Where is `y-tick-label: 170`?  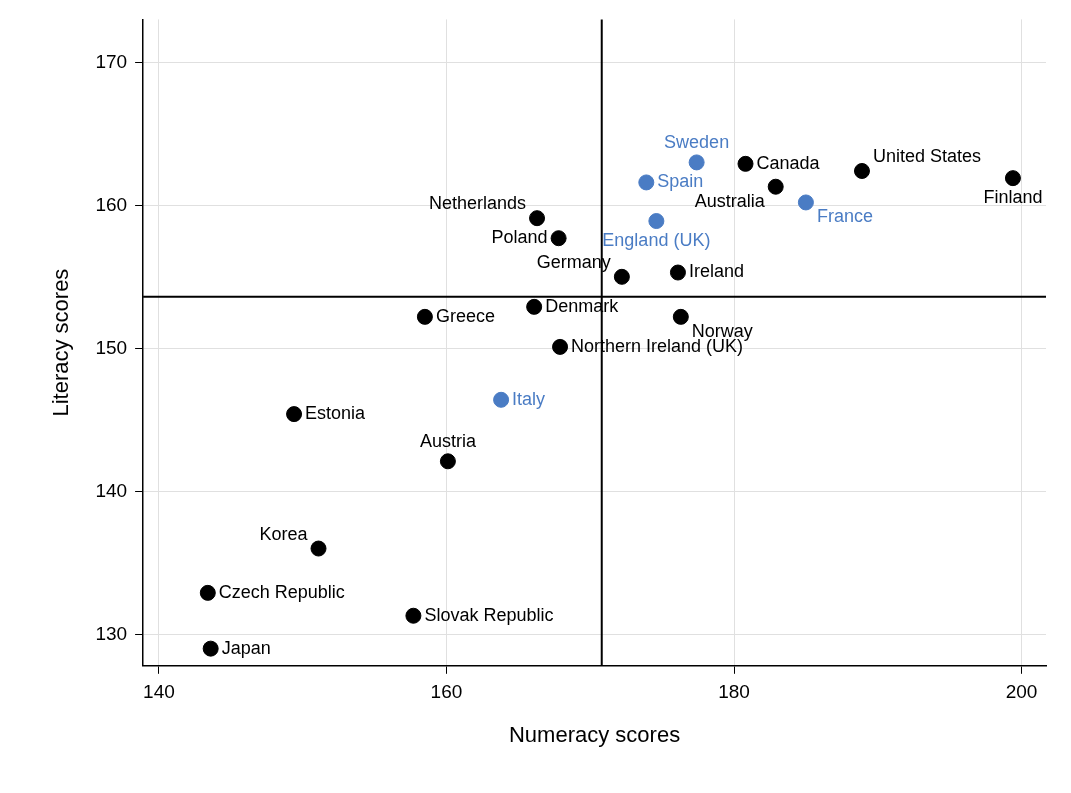 y-tick-label: 170 is located at coordinates (111, 61).